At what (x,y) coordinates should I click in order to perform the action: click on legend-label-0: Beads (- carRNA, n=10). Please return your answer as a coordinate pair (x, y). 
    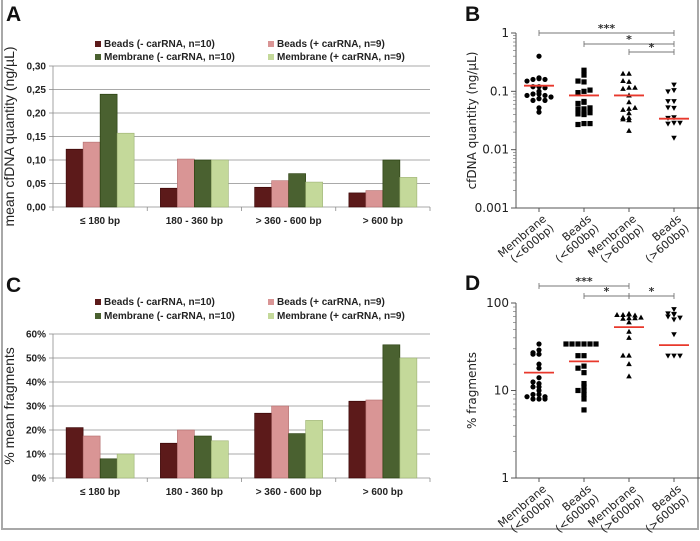
    Looking at the image, I should click on (159, 302).